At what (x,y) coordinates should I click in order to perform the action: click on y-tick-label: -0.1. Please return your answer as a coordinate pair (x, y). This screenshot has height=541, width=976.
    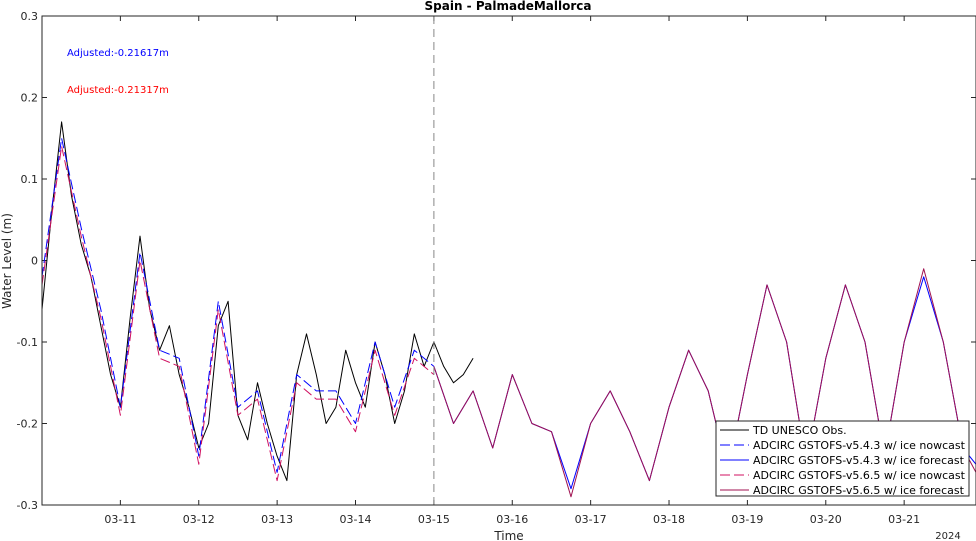
    Looking at the image, I should click on (27, 342).